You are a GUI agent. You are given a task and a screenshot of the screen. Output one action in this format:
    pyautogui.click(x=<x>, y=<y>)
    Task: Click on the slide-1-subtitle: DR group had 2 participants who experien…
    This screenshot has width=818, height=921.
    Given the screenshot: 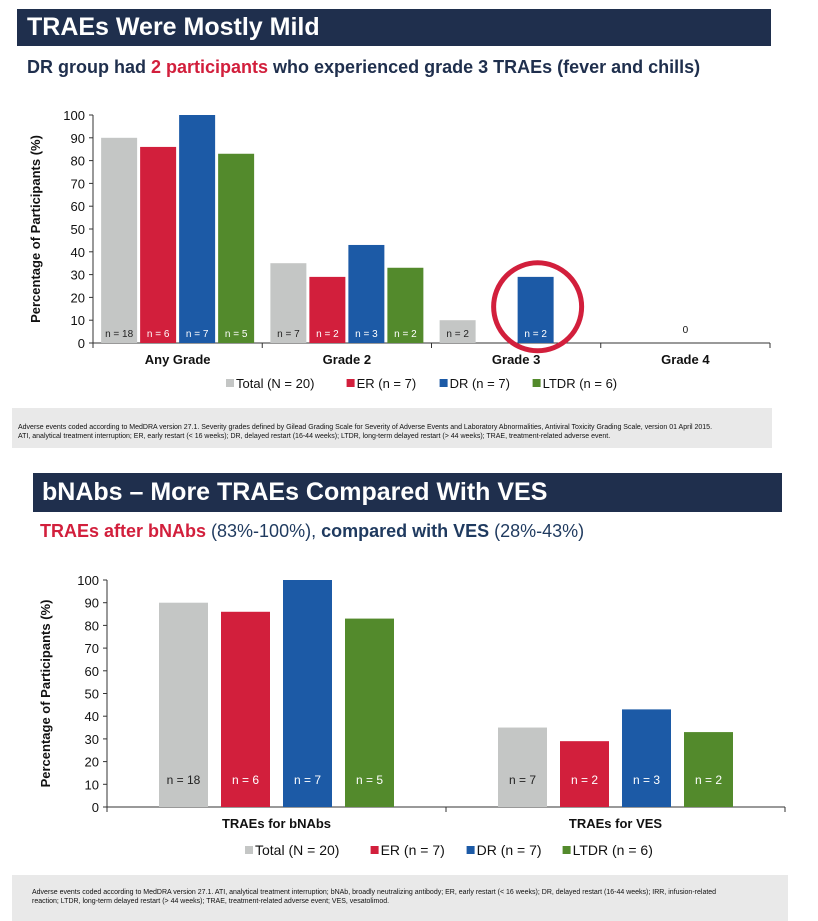 What is the action you would take?
    pyautogui.click(x=363, y=67)
    